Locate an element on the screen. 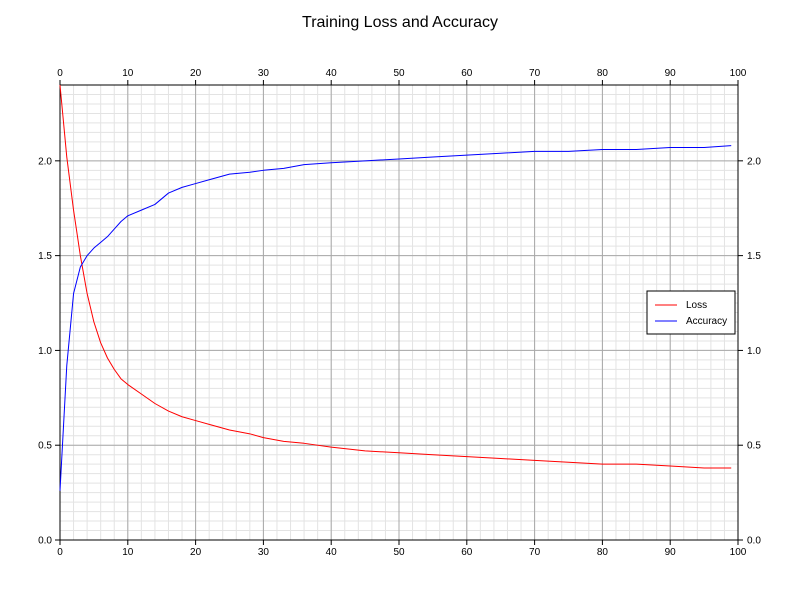 The width and height of the screenshot is (800, 600). x-tick-label-bottom: 20 is located at coordinates (196, 552).